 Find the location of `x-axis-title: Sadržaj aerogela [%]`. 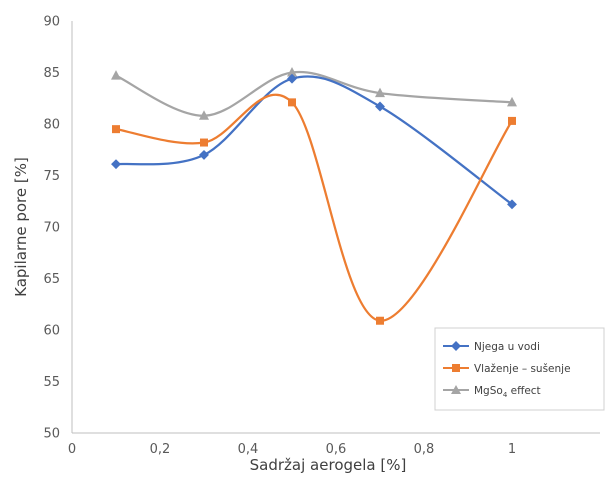

x-axis-title: Sadržaj aerogela [%] is located at coordinates (328, 465).